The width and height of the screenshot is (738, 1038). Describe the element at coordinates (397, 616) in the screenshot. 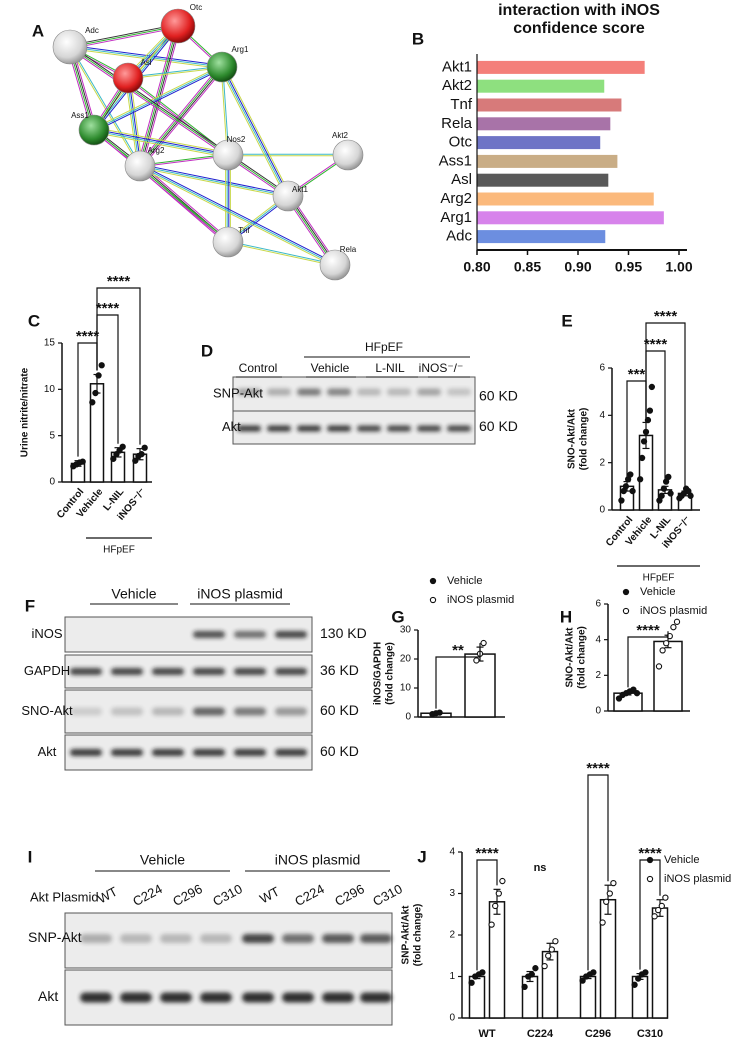

I see `panel-label: G` at that location.